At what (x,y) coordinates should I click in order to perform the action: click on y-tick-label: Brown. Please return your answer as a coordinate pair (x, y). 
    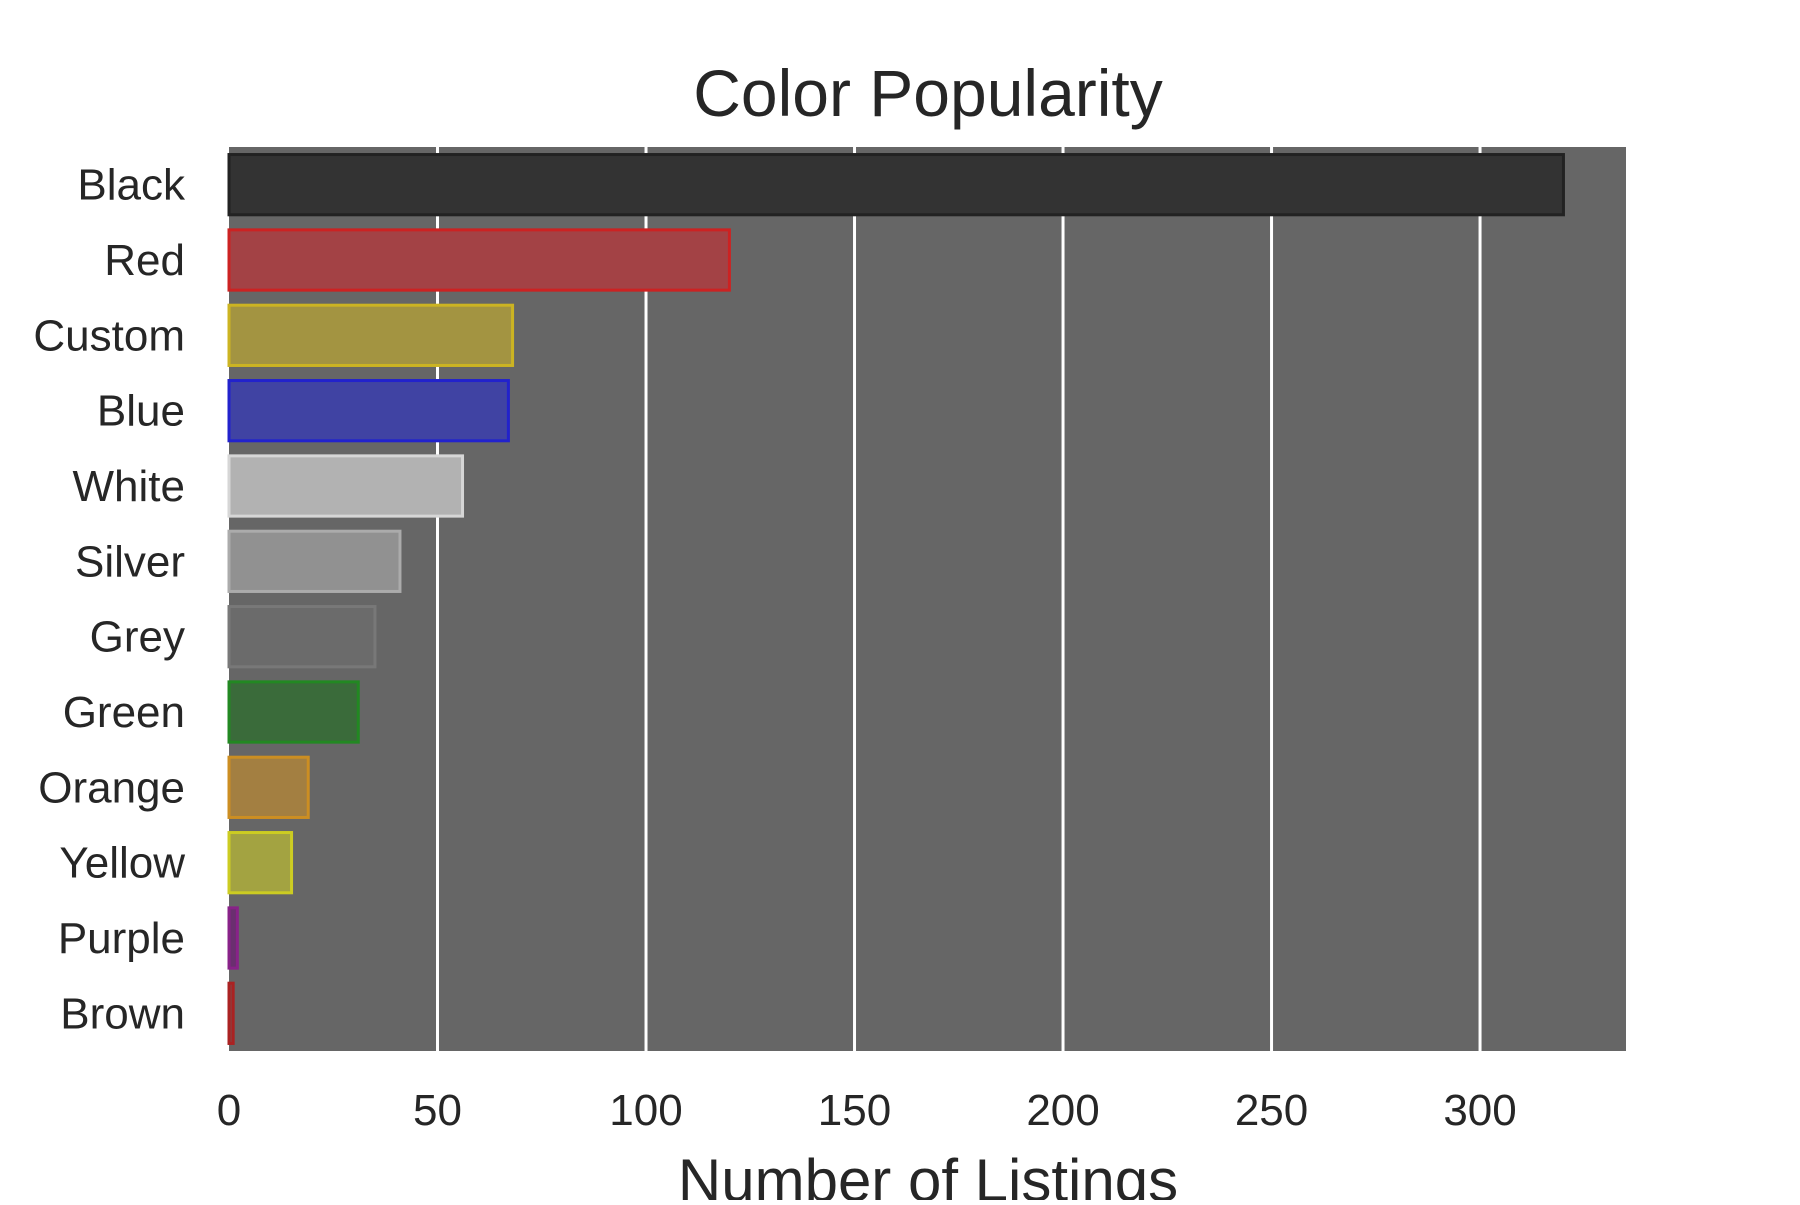
    Looking at the image, I should click on (122, 1013).